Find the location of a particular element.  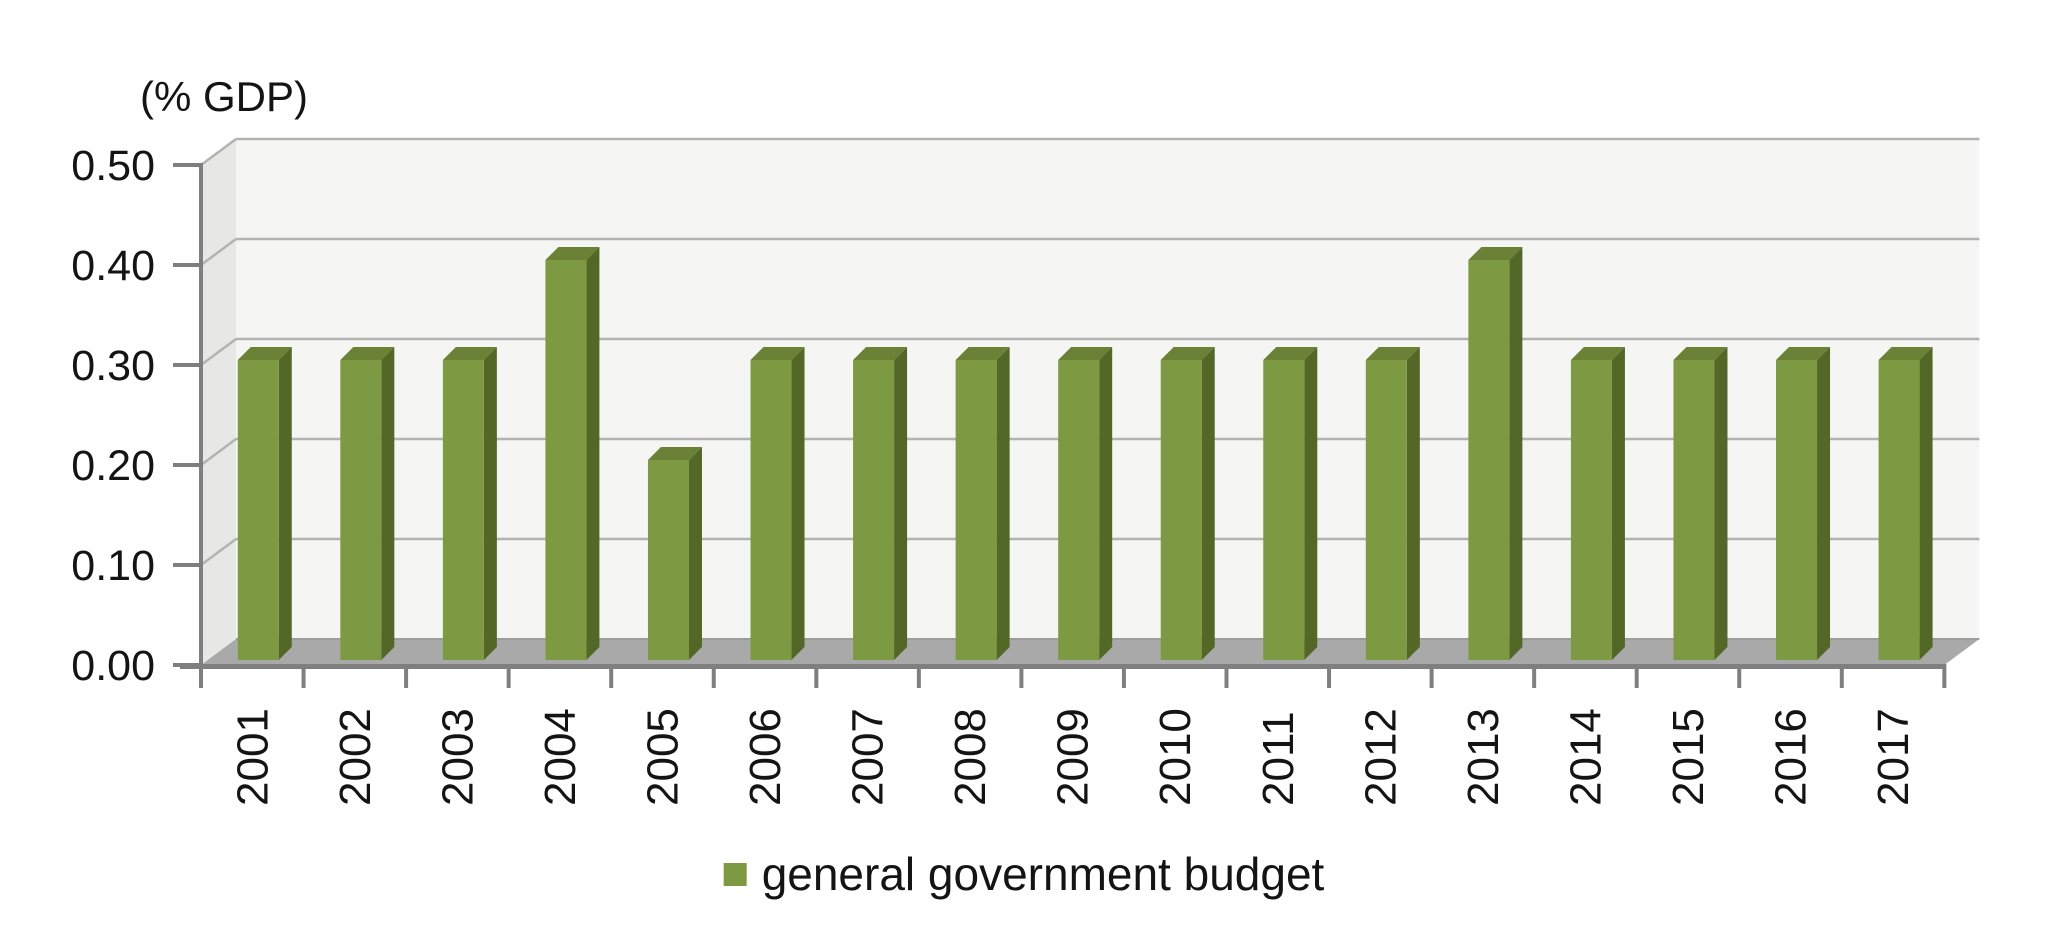

chart-title: (% GDP) is located at coordinates (224, 96).